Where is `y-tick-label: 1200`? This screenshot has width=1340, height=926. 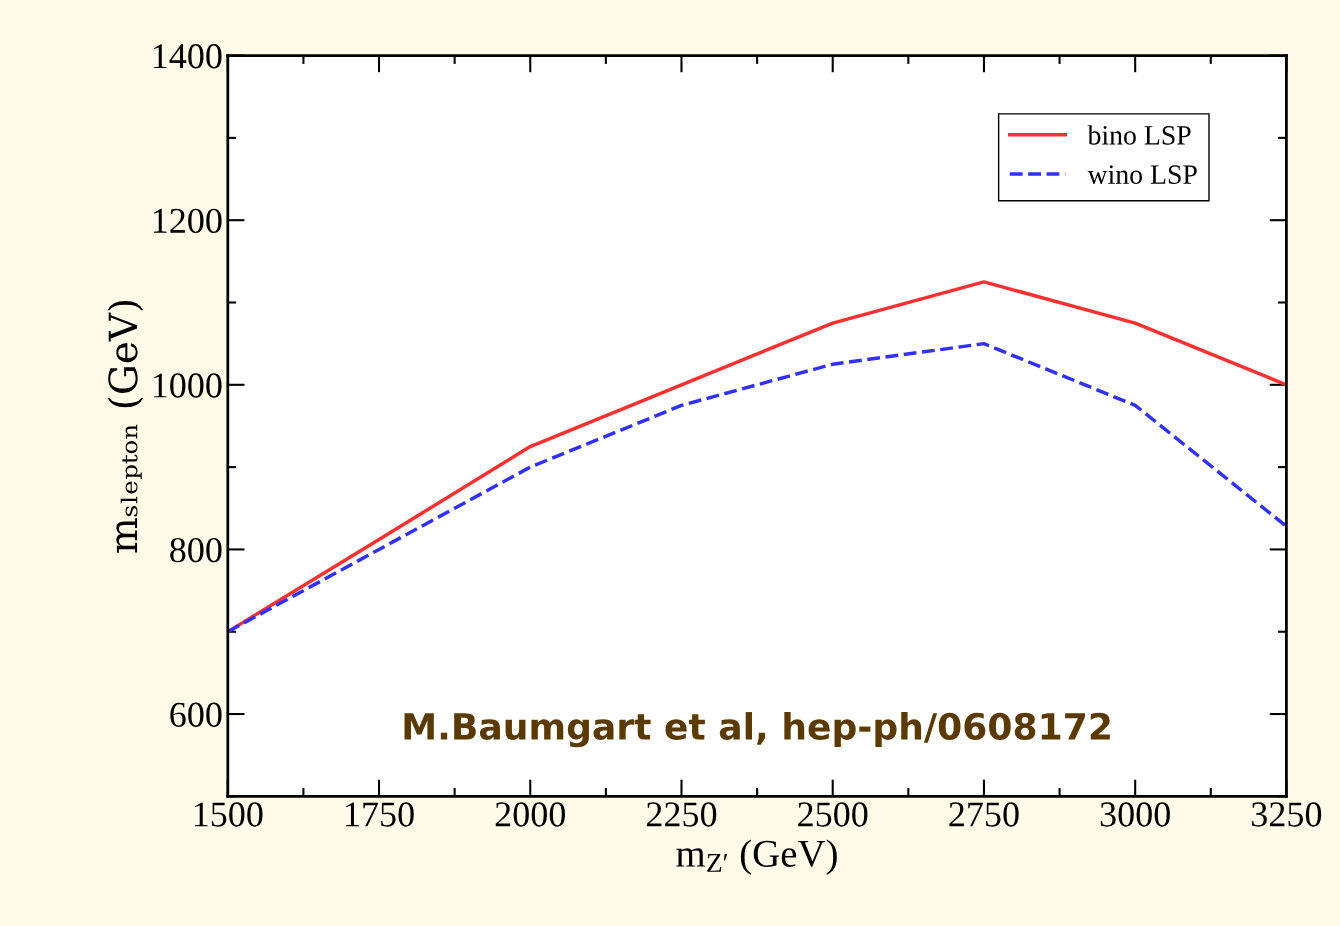 y-tick-label: 1200 is located at coordinates (187, 221).